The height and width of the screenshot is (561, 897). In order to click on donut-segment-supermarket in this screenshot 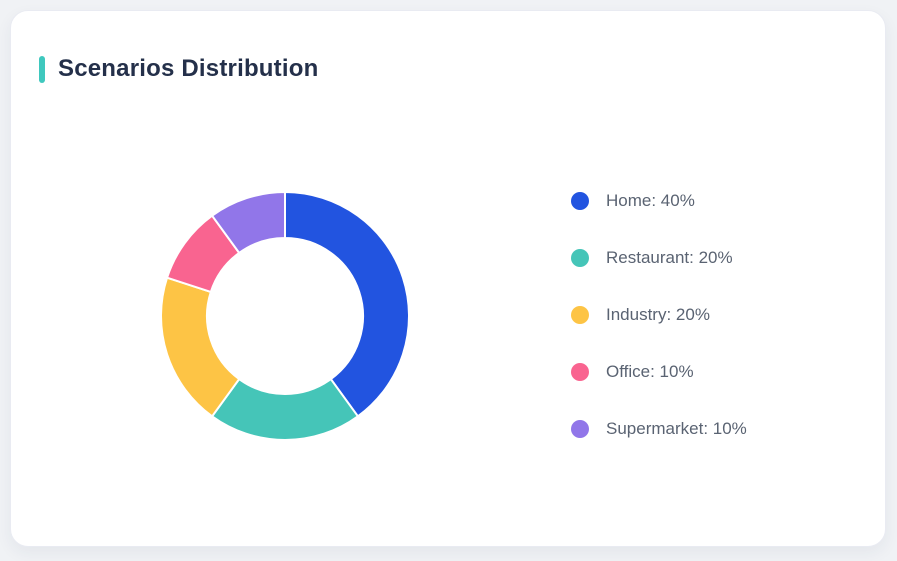, I will do `click(248, 222)`.